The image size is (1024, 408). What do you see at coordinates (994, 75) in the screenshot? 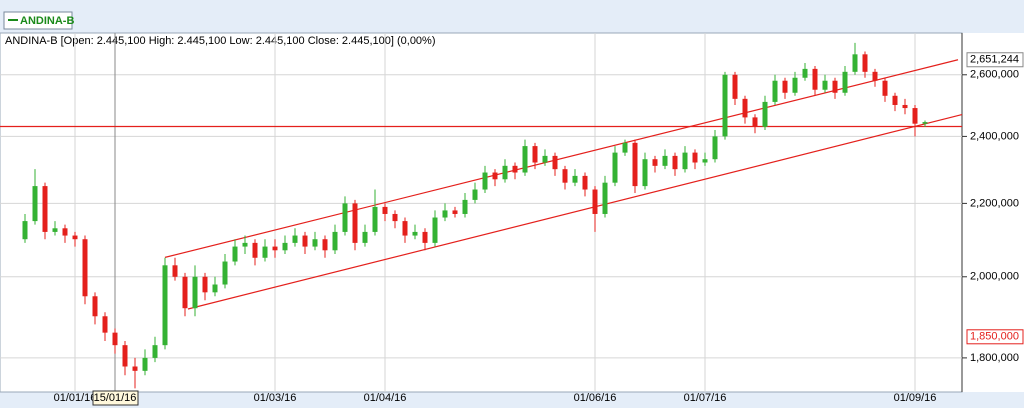
I see `y-tick-label: 2,600,000` at bounding box center [994, 75].